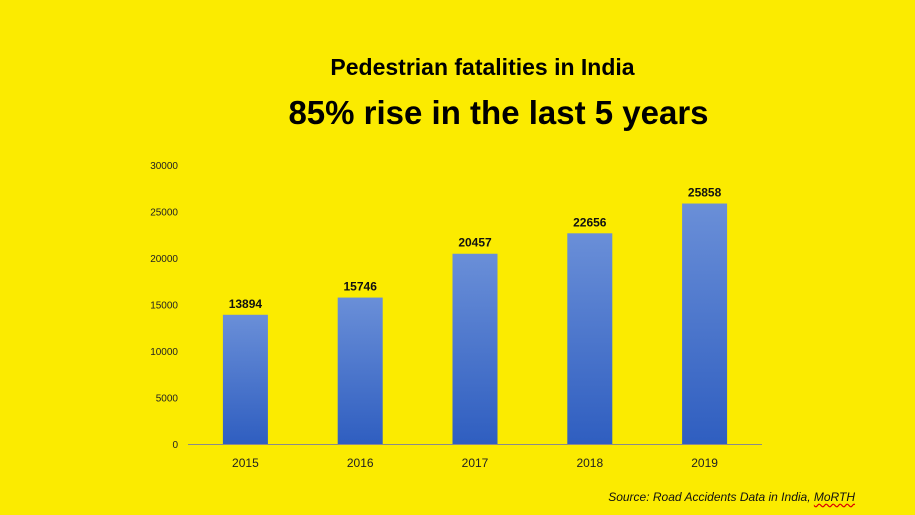 The image size is (915, 515). I want to click on y-tick-label: 5000, so click(167, 399).